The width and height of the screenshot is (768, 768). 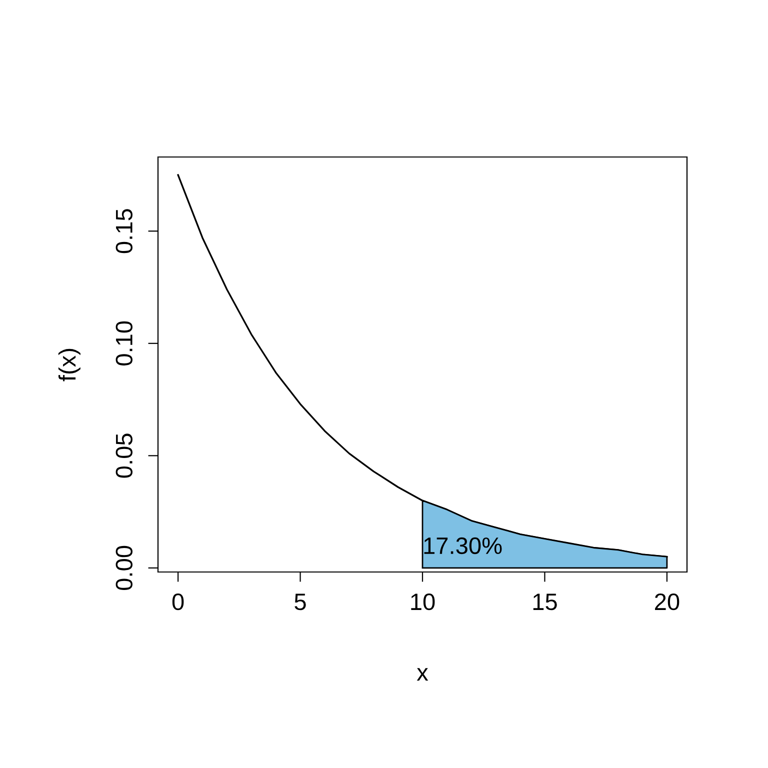 What do you see at coordinates (124, 343) in the screenshot?
I see `y-tick-label: 0.10` at bounding box center [124, 343].